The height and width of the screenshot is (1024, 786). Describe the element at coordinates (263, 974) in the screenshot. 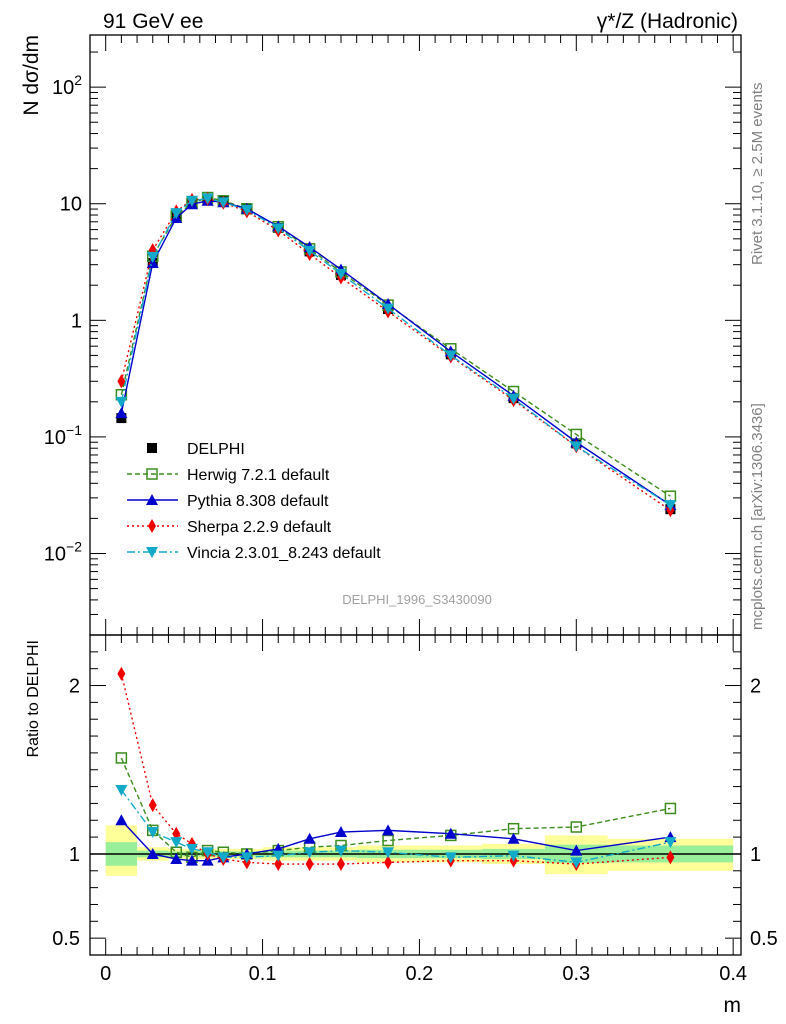

I see `x-tick-label: 0.1` at that location.